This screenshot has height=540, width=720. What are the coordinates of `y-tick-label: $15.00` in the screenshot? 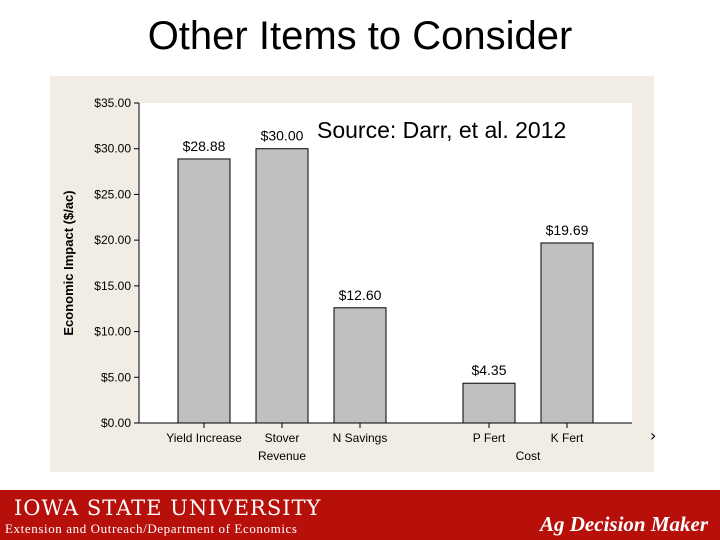 It's located at (112, 286).